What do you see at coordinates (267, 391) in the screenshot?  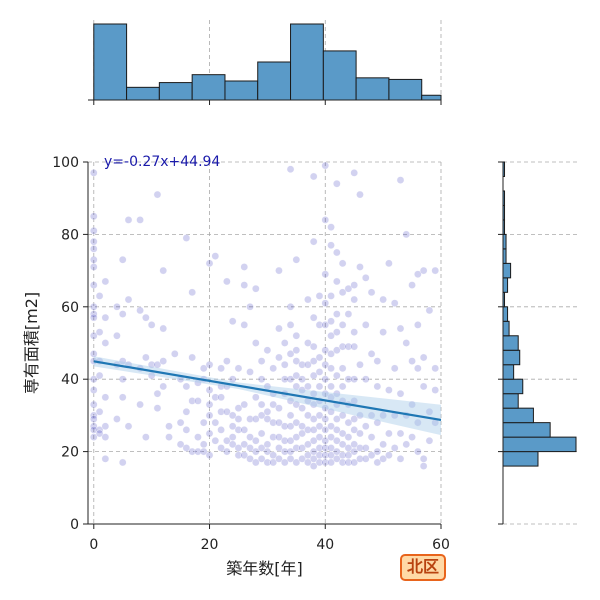 I see `regression-line` at bounding box center [267, 391].